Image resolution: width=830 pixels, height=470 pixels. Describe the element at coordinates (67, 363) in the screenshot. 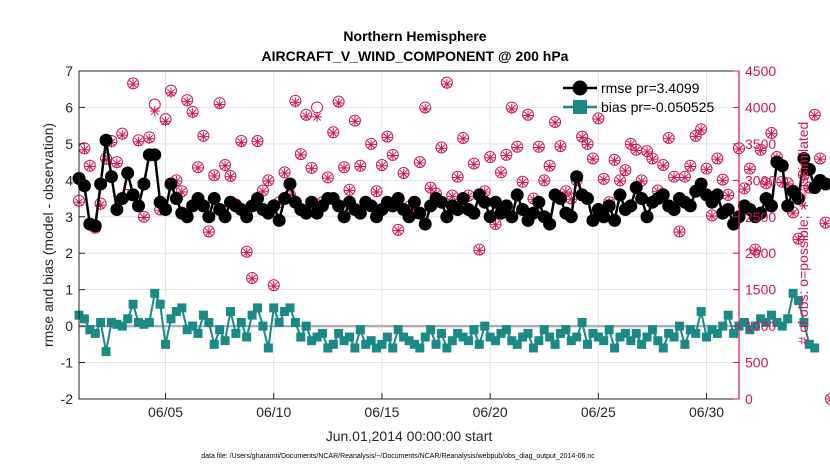

I see `y-left-tick-label: -1` at that location.